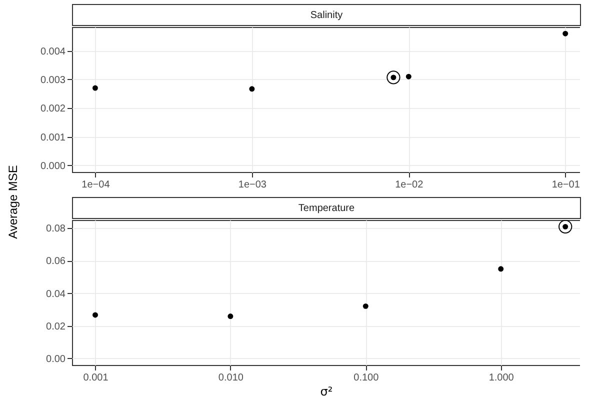 The image size is (595, 406). What do you see at coordinates (367, 378) in the screenshot?
I see `x-tick-label: 0.100` at bounding box center [367, 378].